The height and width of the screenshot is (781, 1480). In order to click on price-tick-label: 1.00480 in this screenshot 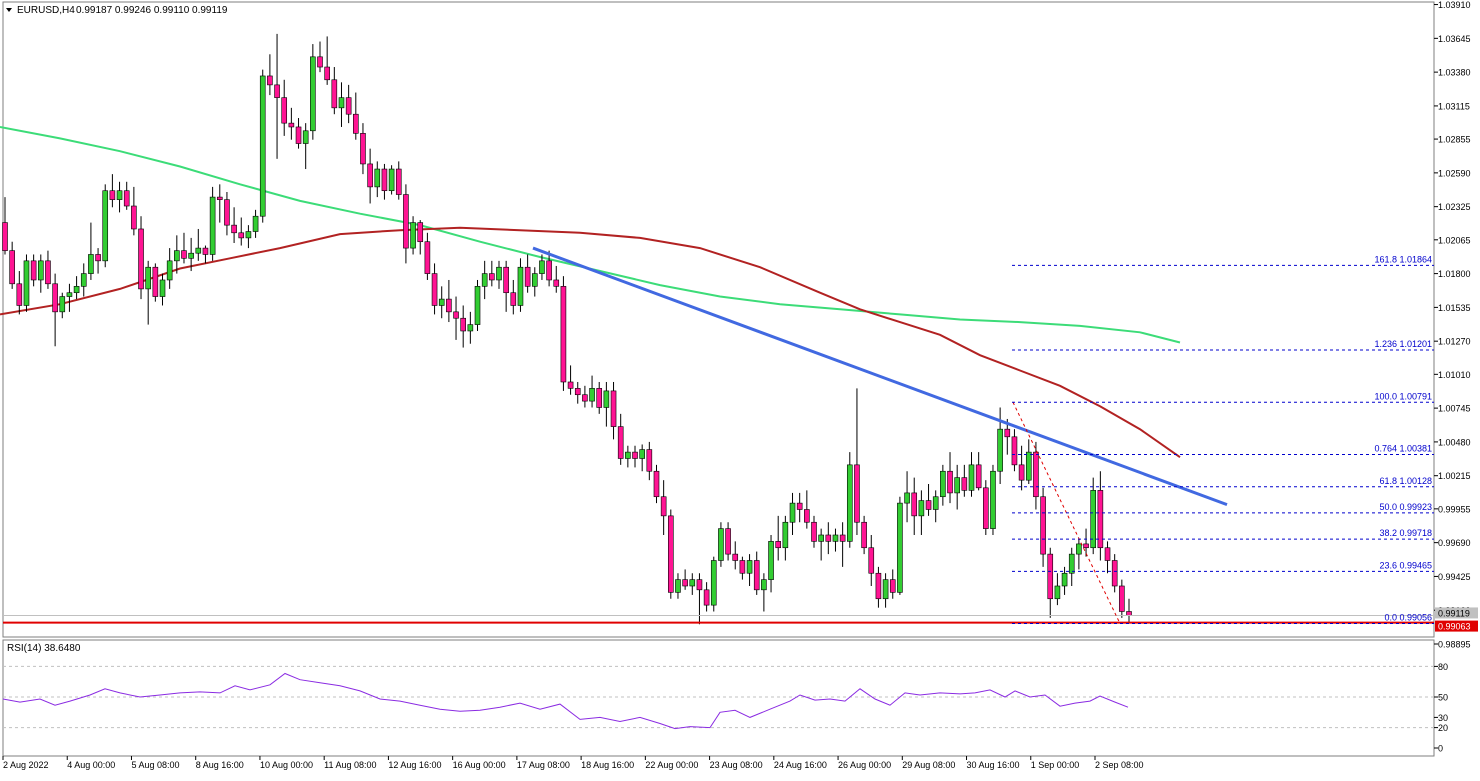, I will do `click(1454, 442)`.